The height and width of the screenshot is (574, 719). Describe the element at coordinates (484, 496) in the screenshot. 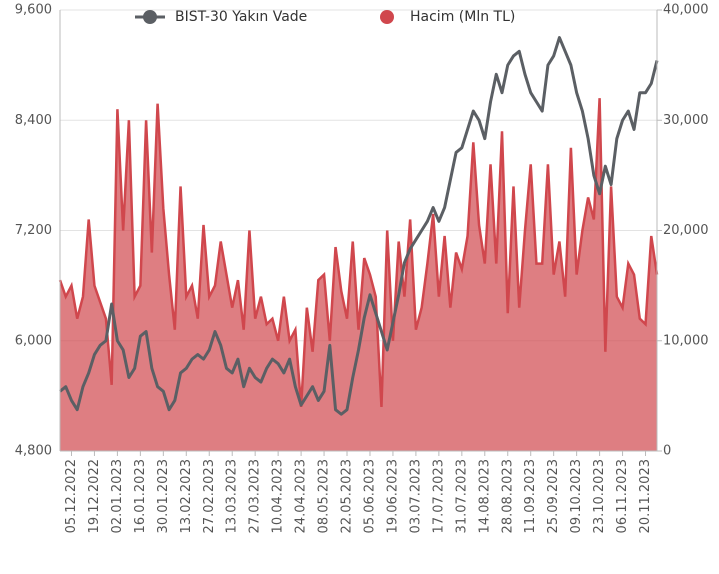

I see `x-tick-label: 14.08.2023` at that location.